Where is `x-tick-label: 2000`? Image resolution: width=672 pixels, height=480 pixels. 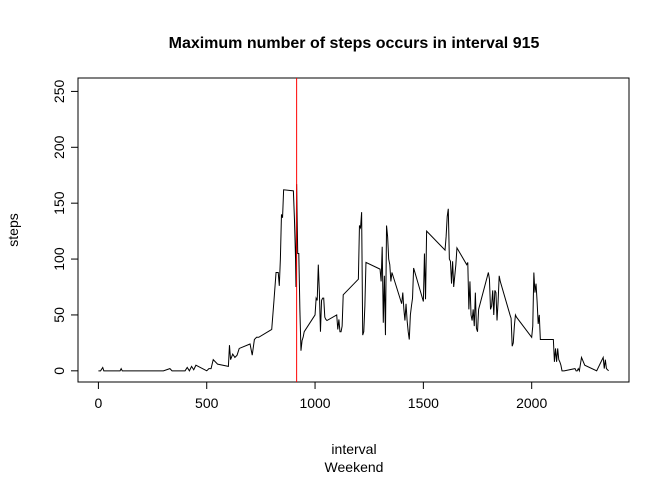 x-tick-label: 2000 is located at coordinates (531, 403).